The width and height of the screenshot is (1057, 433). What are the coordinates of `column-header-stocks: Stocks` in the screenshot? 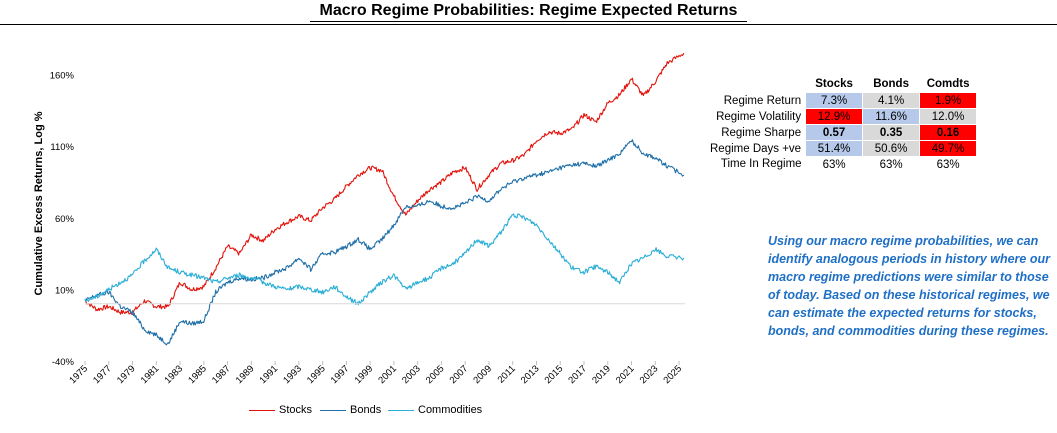 It's located at (834, 84).